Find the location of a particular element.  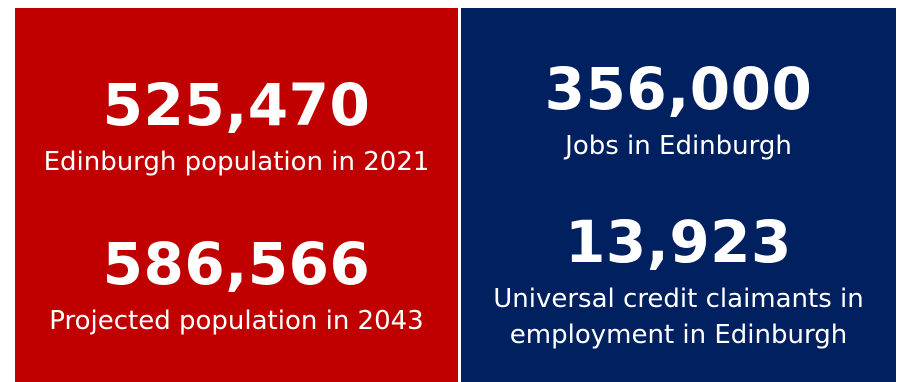

stat-caption: Jobs in Edinburgh is located at coordinates (678, 146).